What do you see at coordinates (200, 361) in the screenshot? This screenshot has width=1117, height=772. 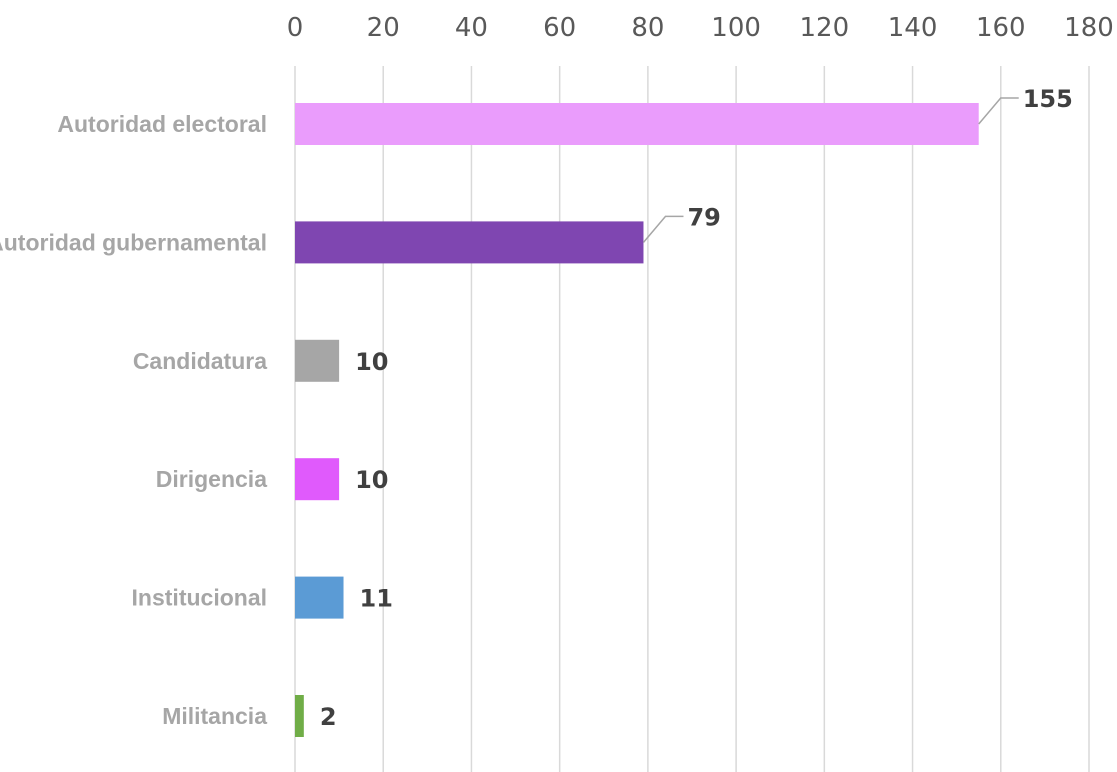 I see `category-label: Candidatura` at bounding box center [200, 361].